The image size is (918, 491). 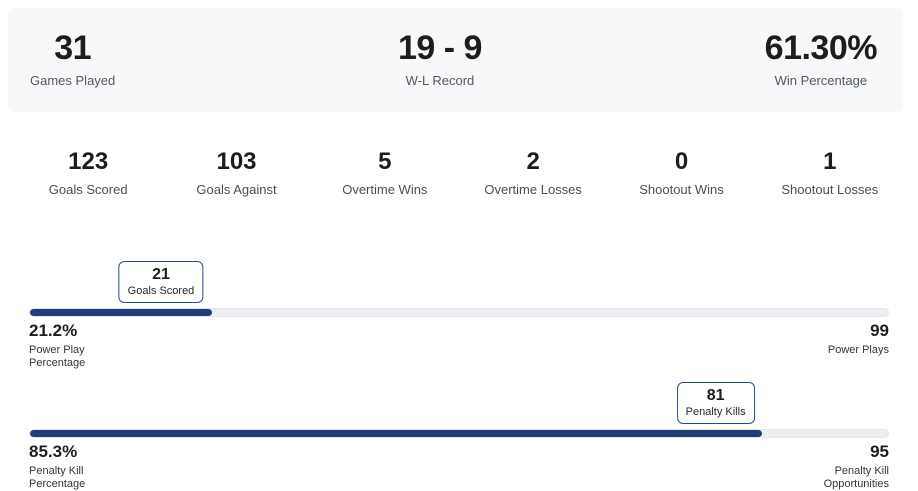 I want to click on shootout-losses-value: 1, so click(x=830, y=161).